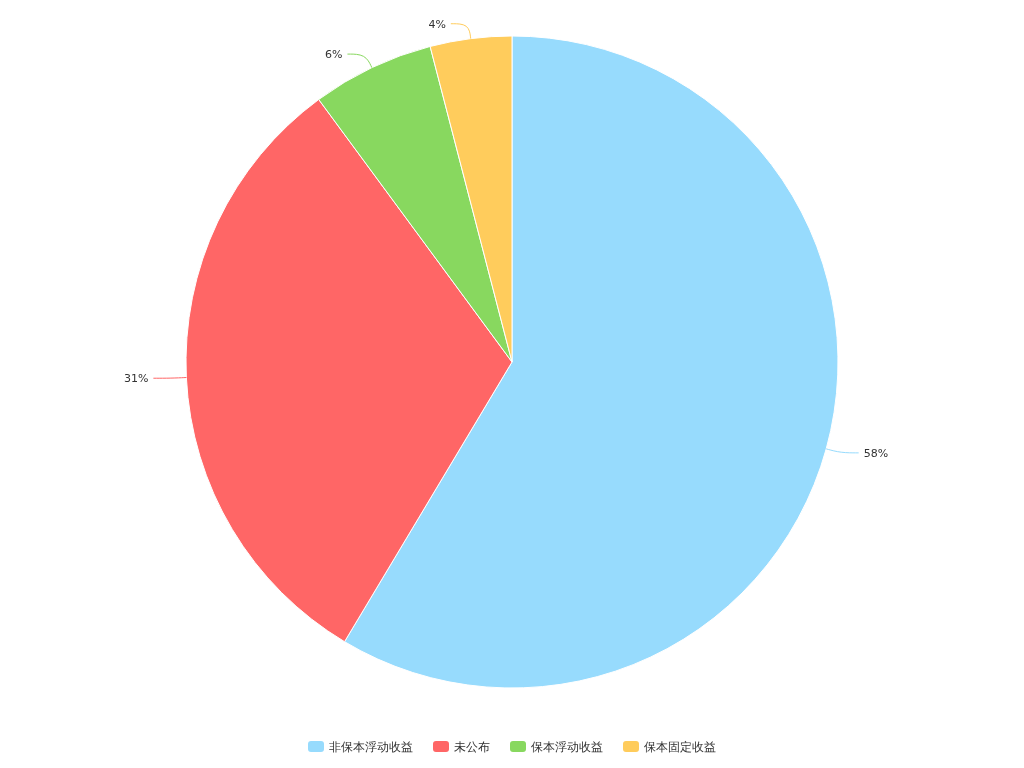  Describe the element at coordinates (371, 747) in the screenshot. I see `legend-label: 非保本浮动收益` at that location.